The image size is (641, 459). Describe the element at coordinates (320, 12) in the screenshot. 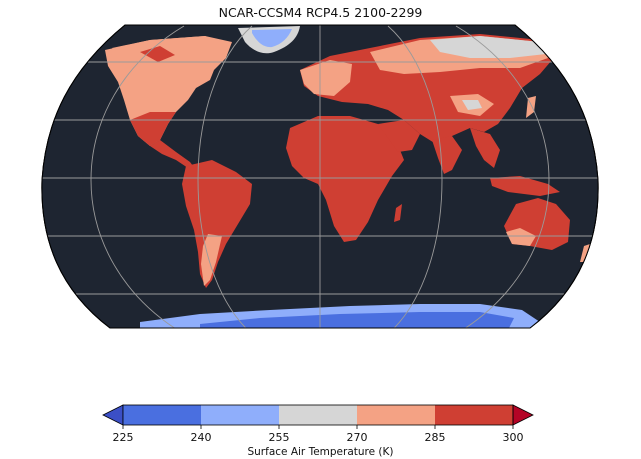

I see `map-title: NCAR-CCSM4 RCP4.5 2100-2299` at that location.